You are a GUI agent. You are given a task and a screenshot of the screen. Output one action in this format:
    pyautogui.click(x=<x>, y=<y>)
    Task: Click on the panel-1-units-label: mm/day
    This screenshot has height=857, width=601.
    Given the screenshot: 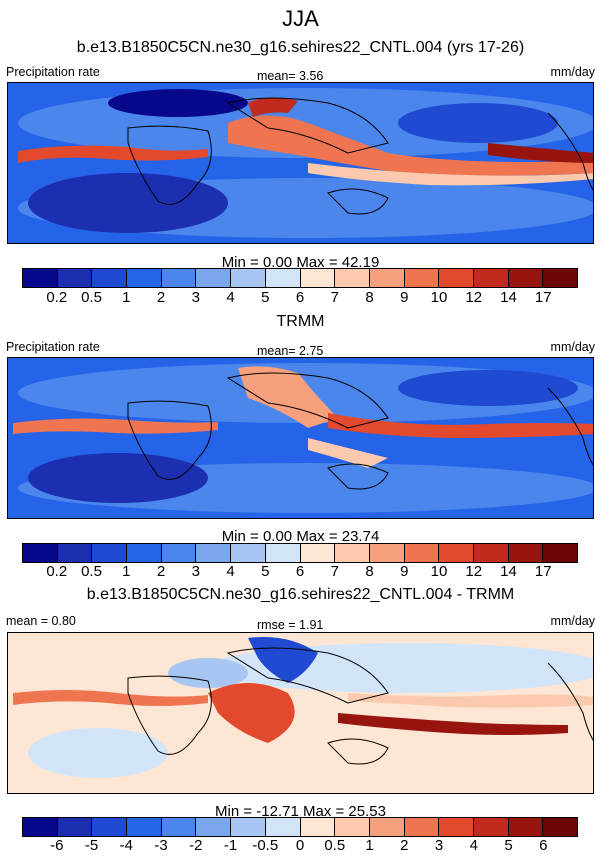 What is the action you would take?
    pyautogui.click(x=572, y=72)
    